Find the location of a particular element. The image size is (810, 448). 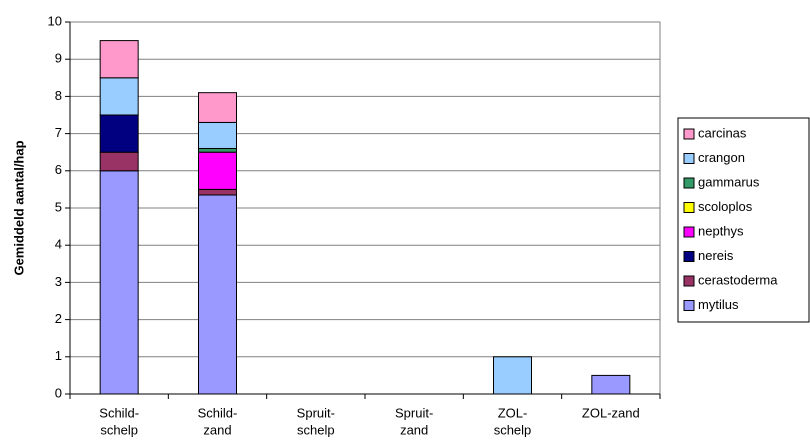

legend-label: cerastoderma is located at coordinates (738, 279).